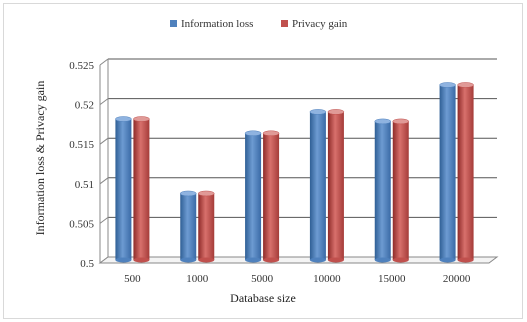  Describe the element at coordinates (173, 23) in the screenshot. I see `legend-swatch-information-loss` at that location.